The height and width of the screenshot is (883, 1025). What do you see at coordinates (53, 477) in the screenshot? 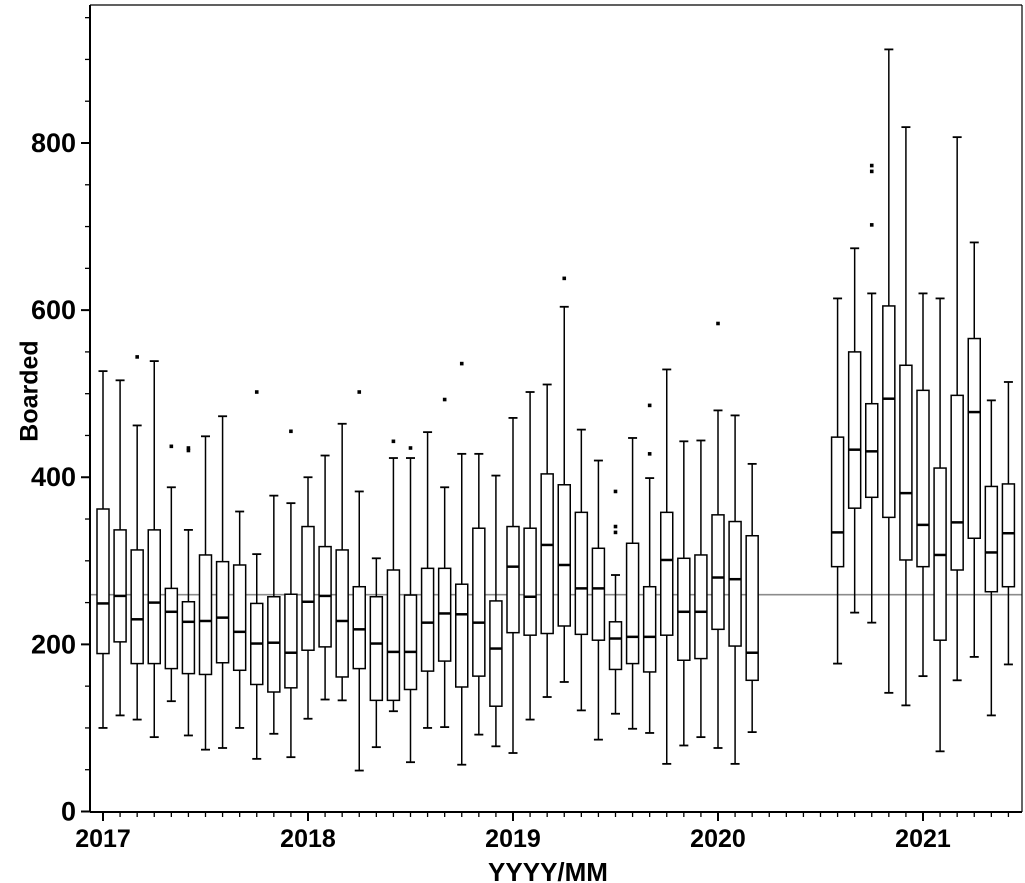
I see `y-tick-label: 400` at bounding box center [53, 477].